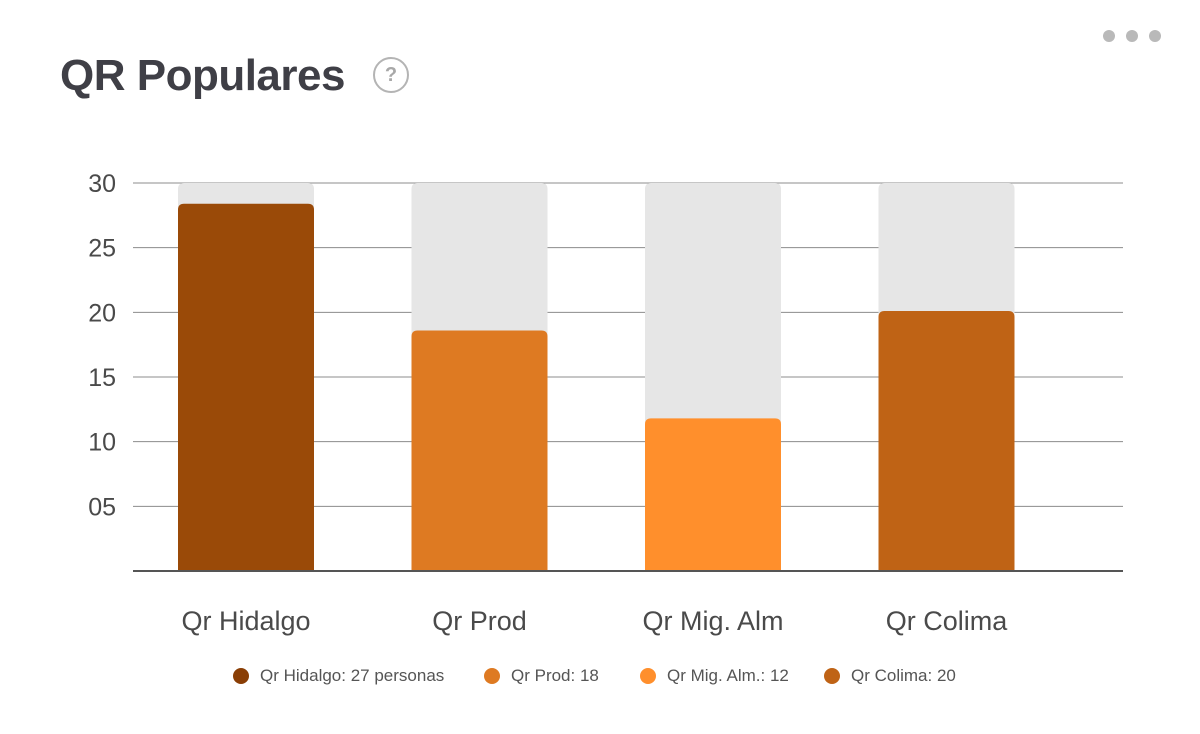 The height and width of the screenshot is (734, 1200). I want to click on legend-label: Qr Mig. Alm.: 12, so click(728, 675).